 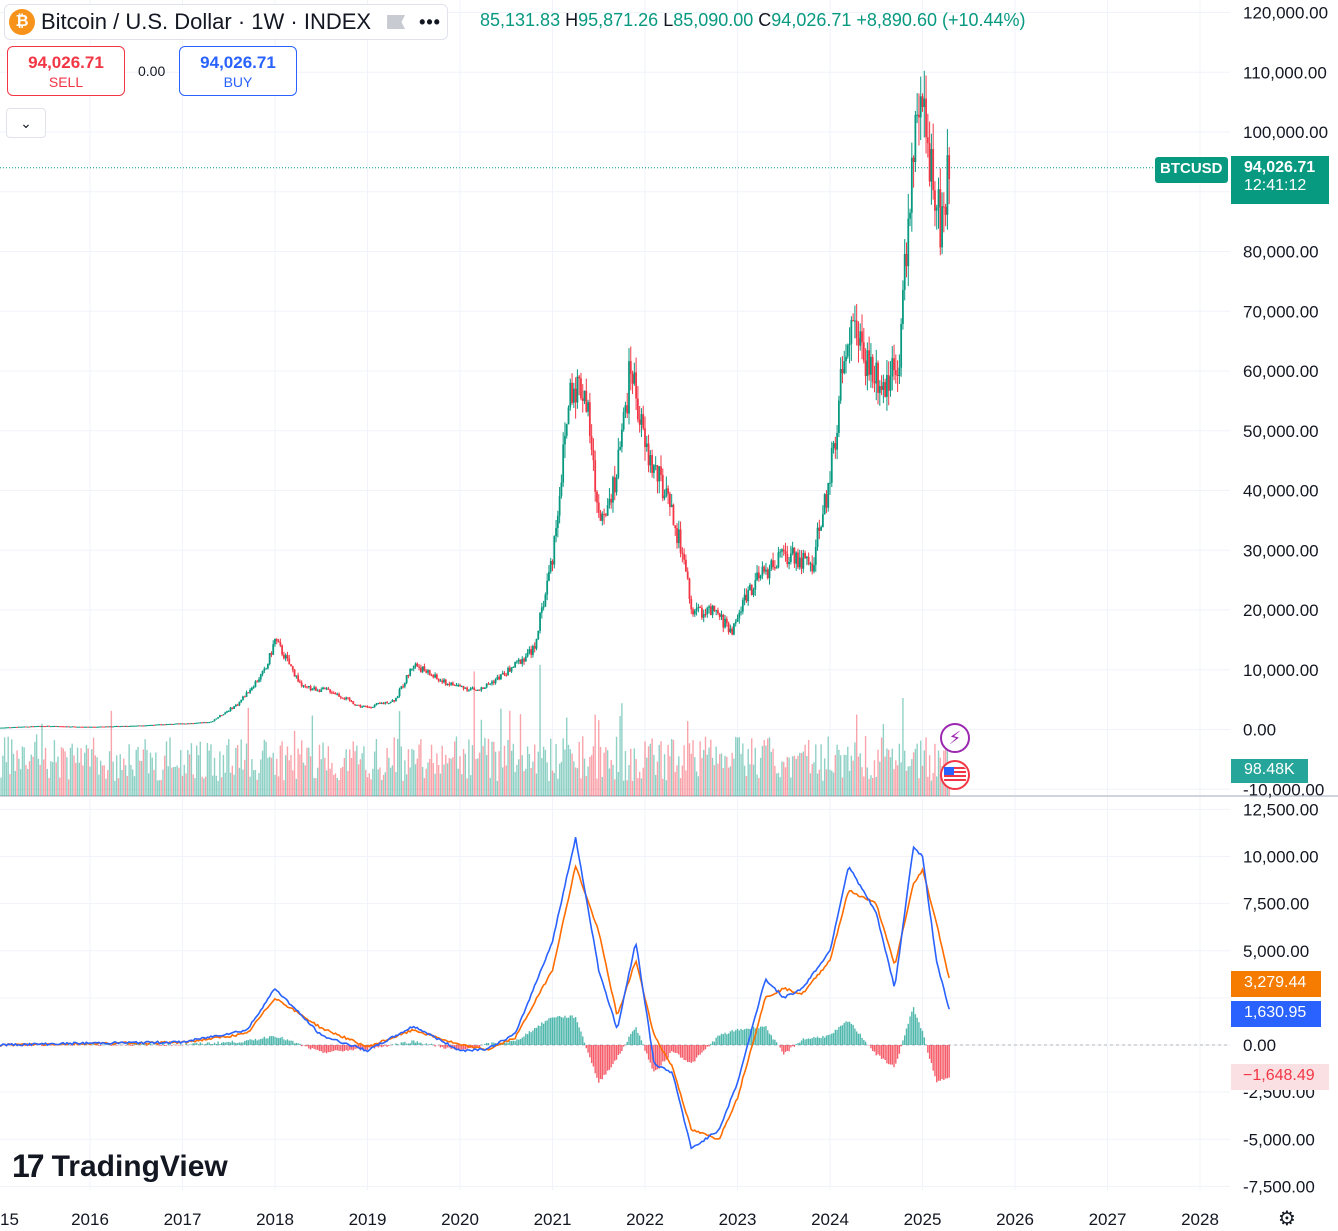 I want to click on buy-button: 94,026.71 BUY, so click(x=238, y=71).